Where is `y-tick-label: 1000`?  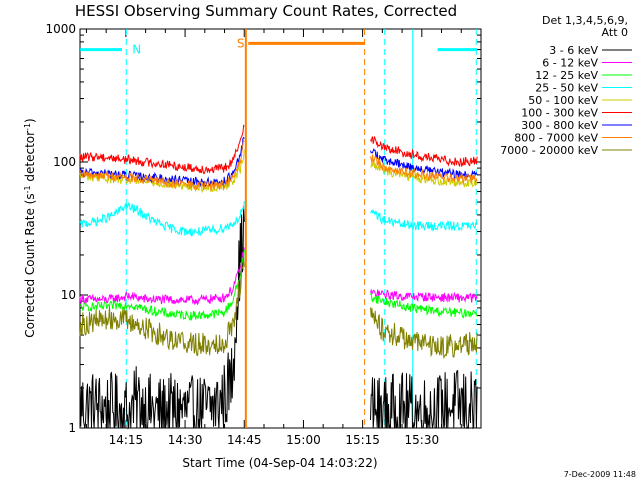
y-tick-label: 1000 is located at coordinates (60, 29).